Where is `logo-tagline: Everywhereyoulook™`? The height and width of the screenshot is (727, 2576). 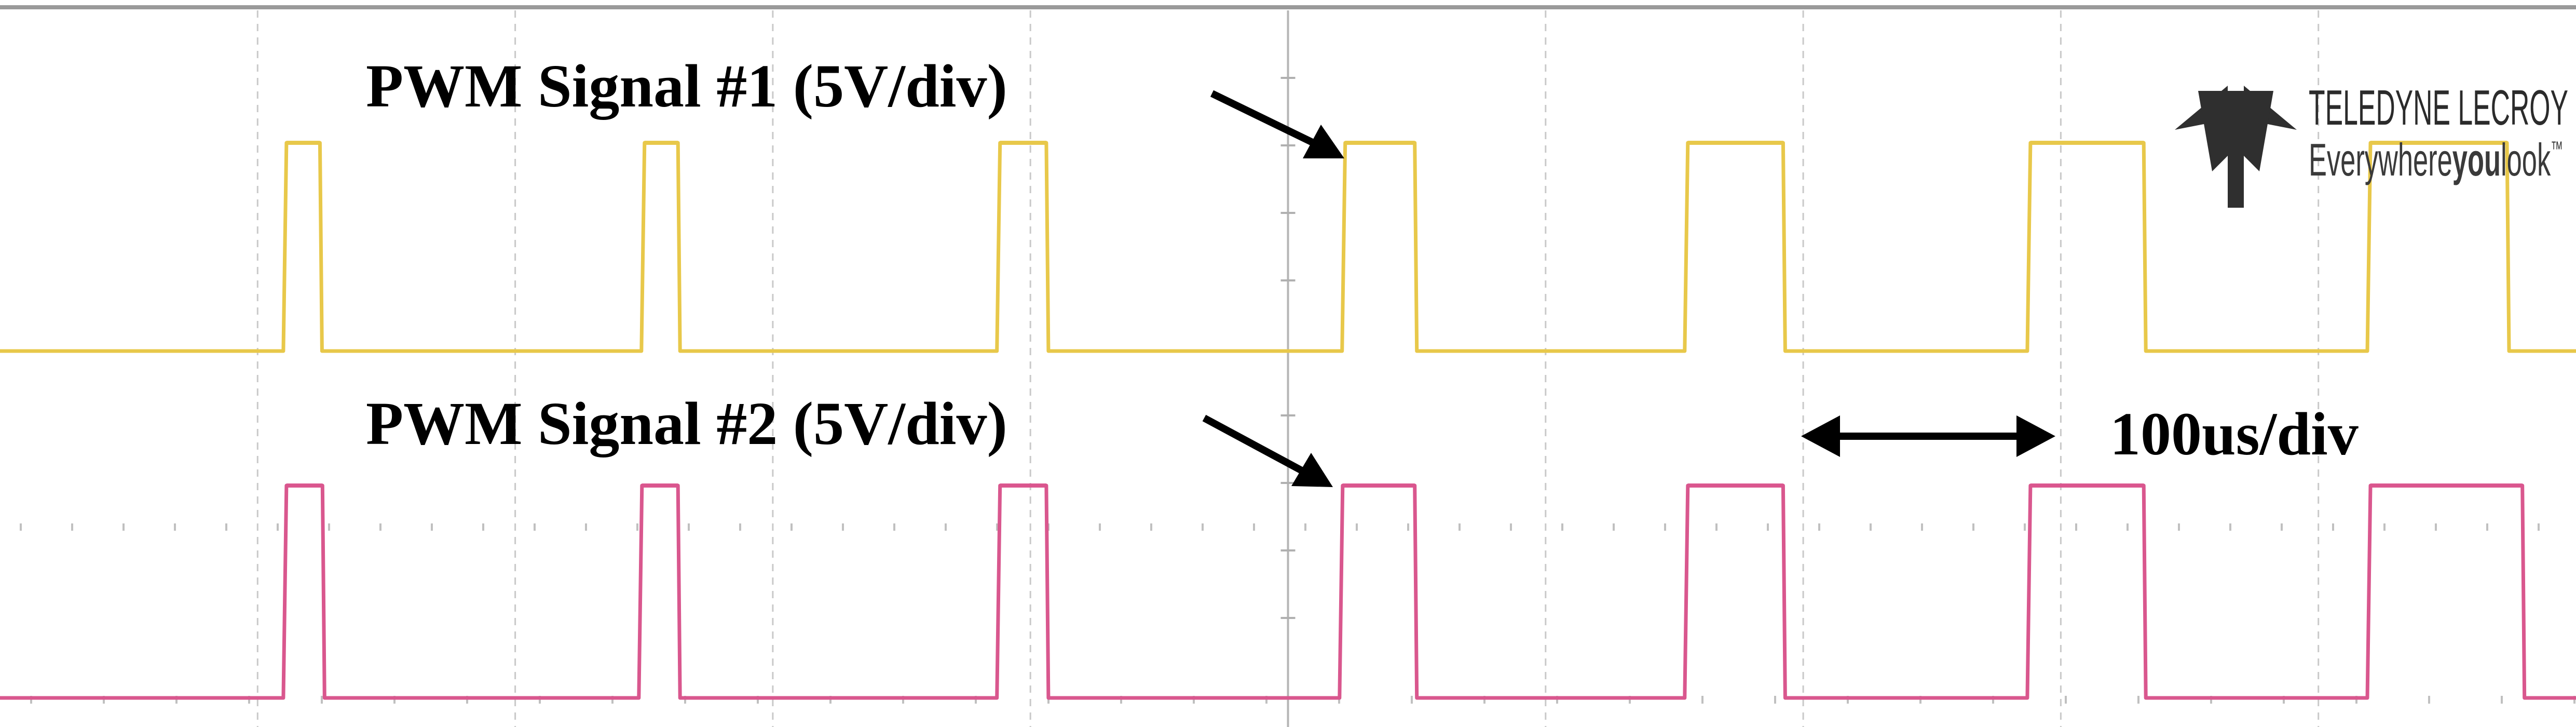 logo-tagline: Everywhereyoulook™ is located at coordinates (2436, 159).